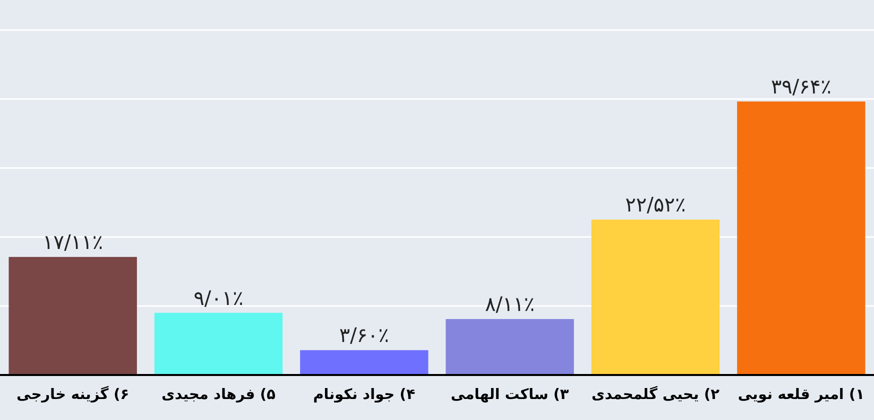  Describe the element at coordinates (509, 304) in the screenshot. I see `data-label: ۸/۱۱٪` at that location.